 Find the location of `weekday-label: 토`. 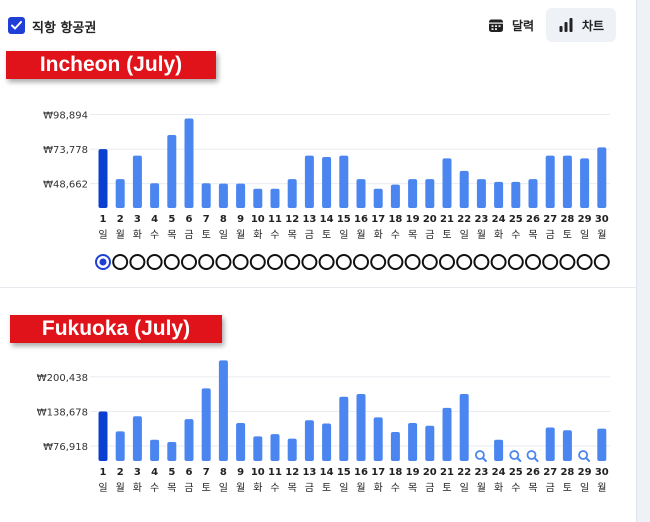

weekday-label: 토 is located at coordinates (446, 235).